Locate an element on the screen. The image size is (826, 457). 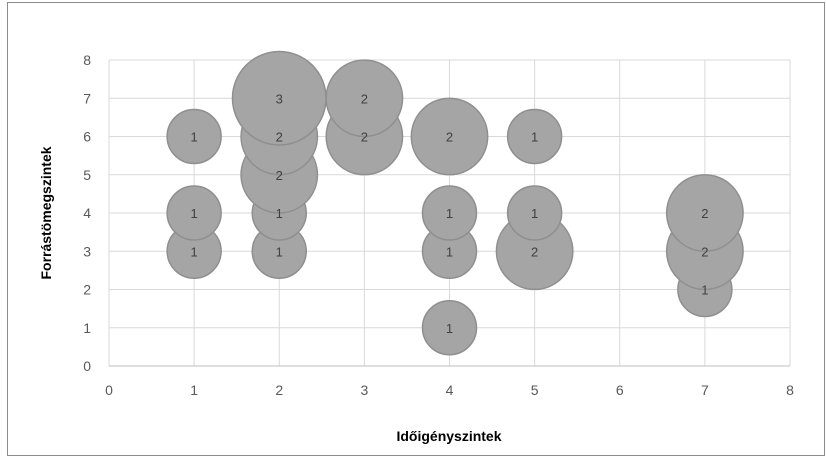
x-tick-label: 5 is located at coordinates (535, 390).